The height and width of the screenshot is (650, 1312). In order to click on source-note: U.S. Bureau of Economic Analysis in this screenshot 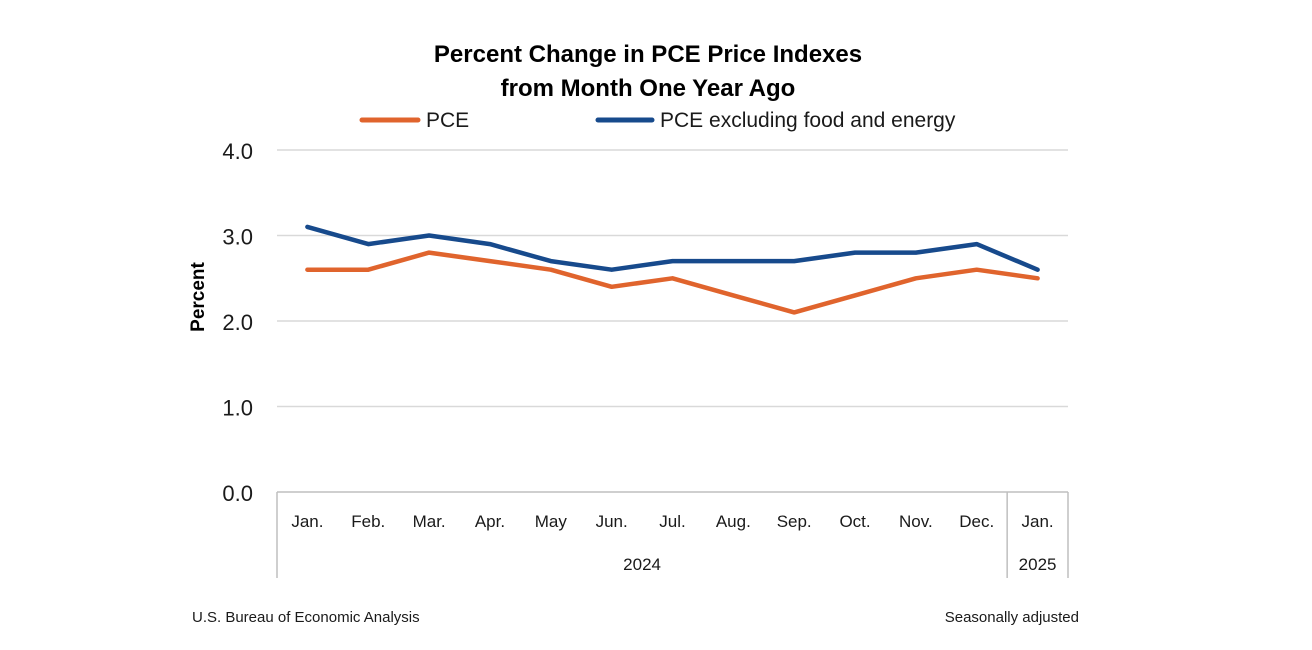, I will do `click(306, 617)`.